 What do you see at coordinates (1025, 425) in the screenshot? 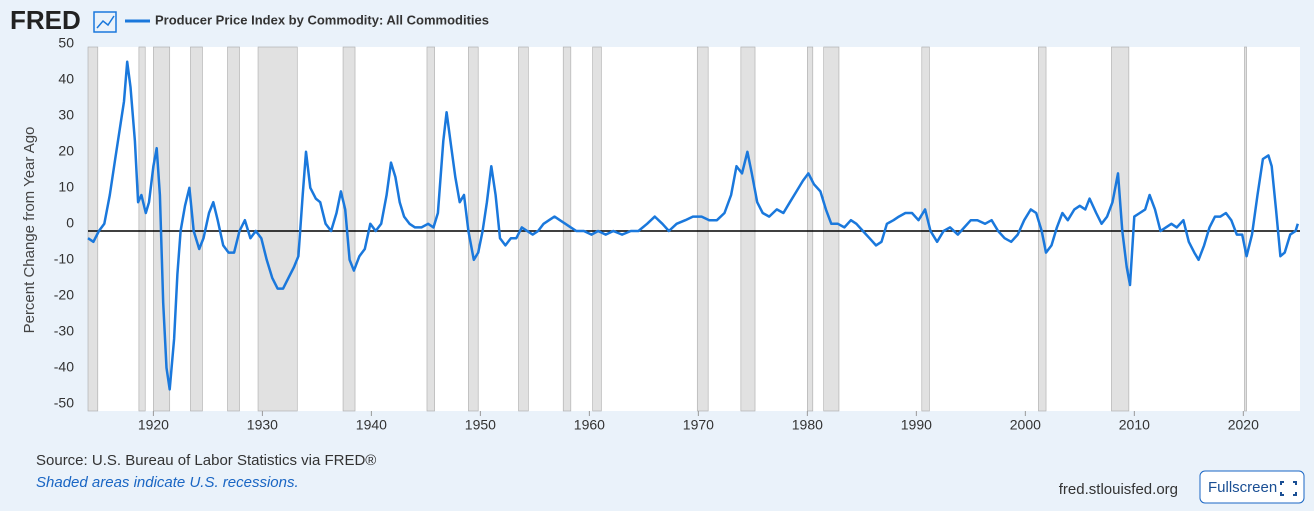
I see `x-tick-label: 2000` at bounding box center [1025, 425].